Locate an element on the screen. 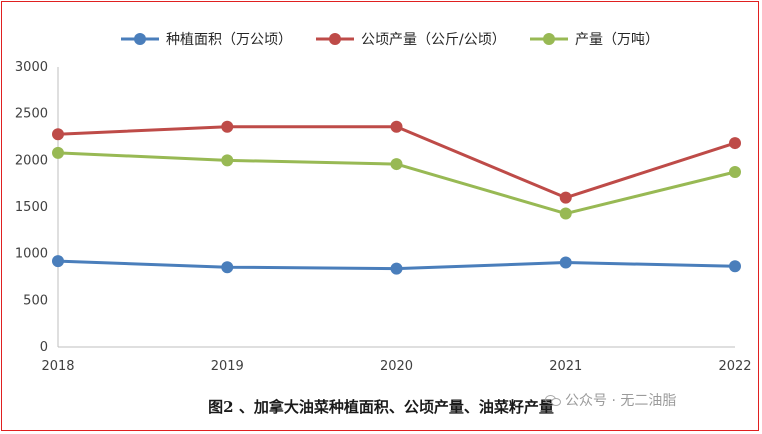  y-tick-label: 1500 is located at coordinates (31, 207).